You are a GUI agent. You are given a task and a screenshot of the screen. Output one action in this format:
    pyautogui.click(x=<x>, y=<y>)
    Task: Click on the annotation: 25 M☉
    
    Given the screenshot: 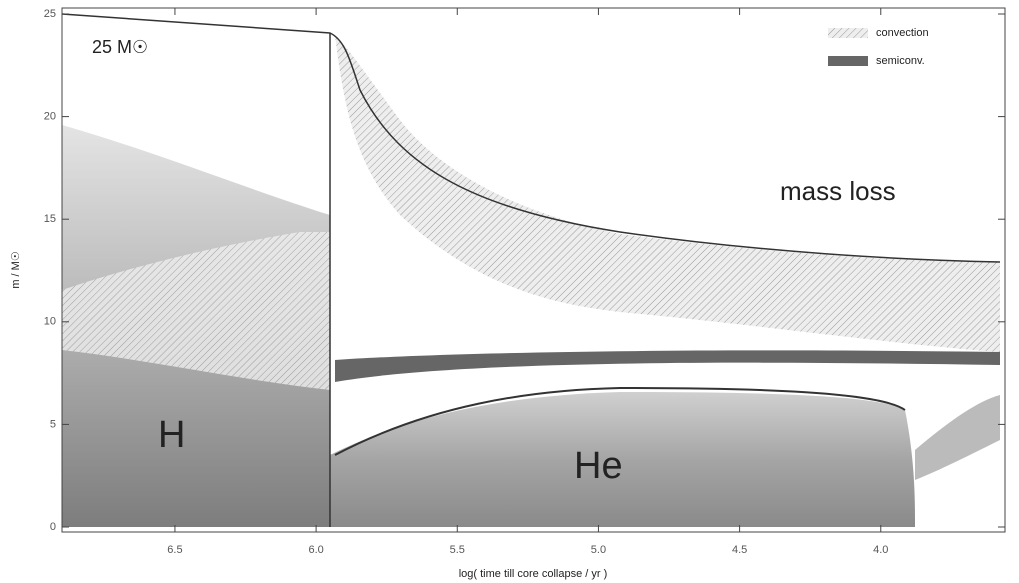 What is the action you would take?
    pyautogui.click(x=120, y=47)
    